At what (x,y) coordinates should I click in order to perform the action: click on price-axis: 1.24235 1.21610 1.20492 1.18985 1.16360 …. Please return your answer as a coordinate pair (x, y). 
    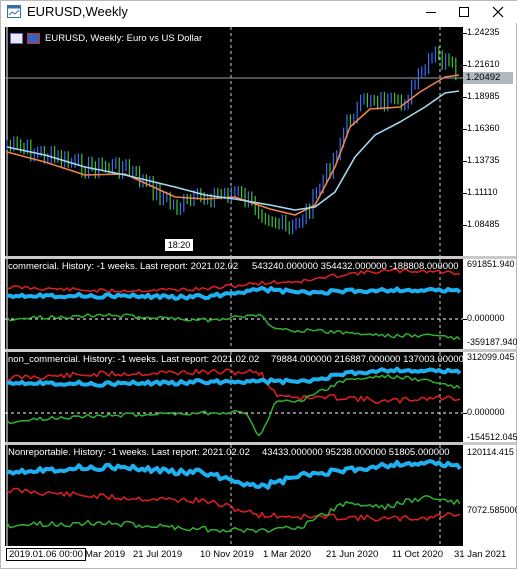
    Looking at the image, I should click on (489, 141).